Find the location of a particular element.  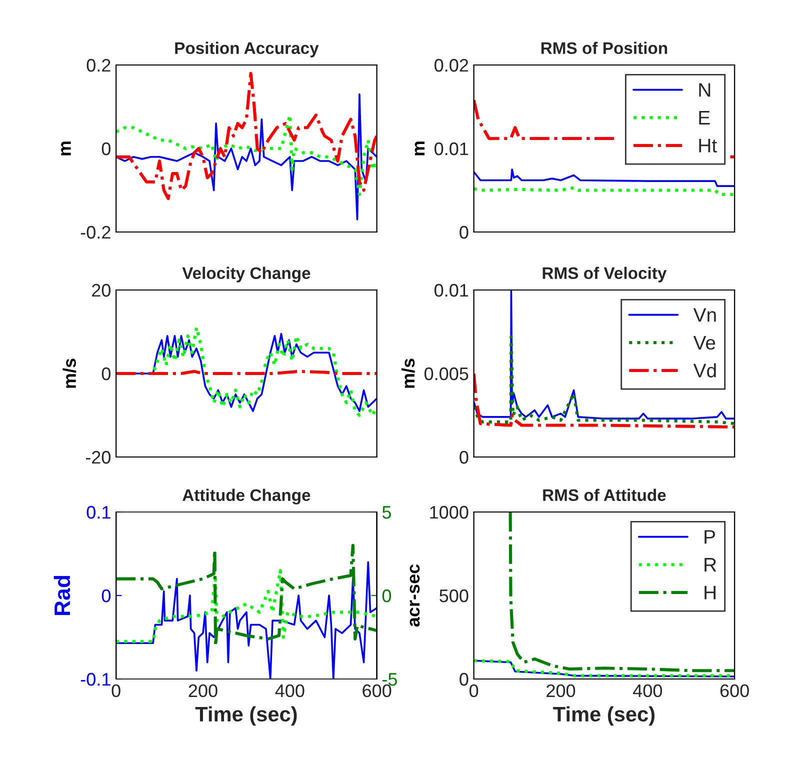

legend-label: Vn is located at coordinates (704, 315).